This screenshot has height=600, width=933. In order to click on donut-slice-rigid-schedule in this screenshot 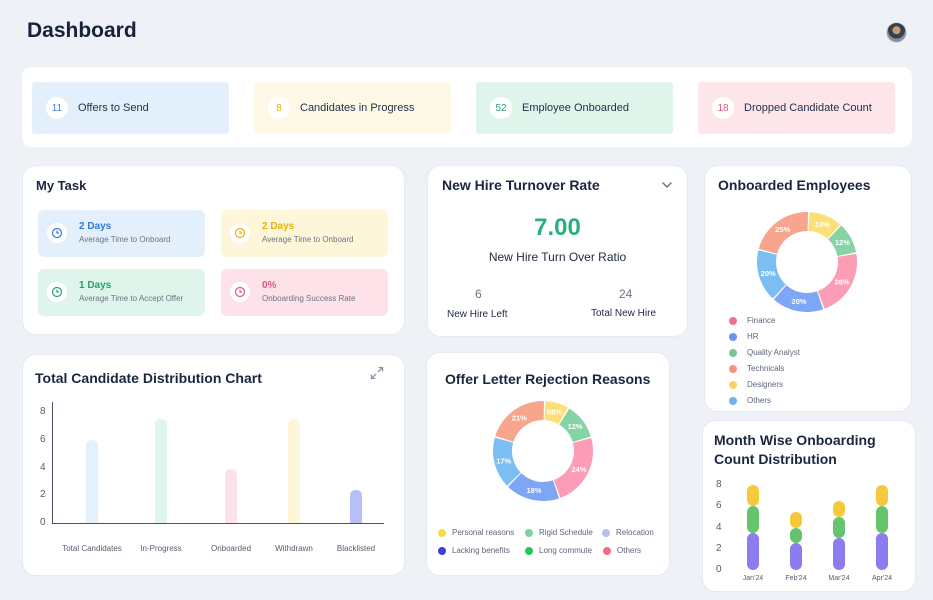, I will do `click(575, 425)`.